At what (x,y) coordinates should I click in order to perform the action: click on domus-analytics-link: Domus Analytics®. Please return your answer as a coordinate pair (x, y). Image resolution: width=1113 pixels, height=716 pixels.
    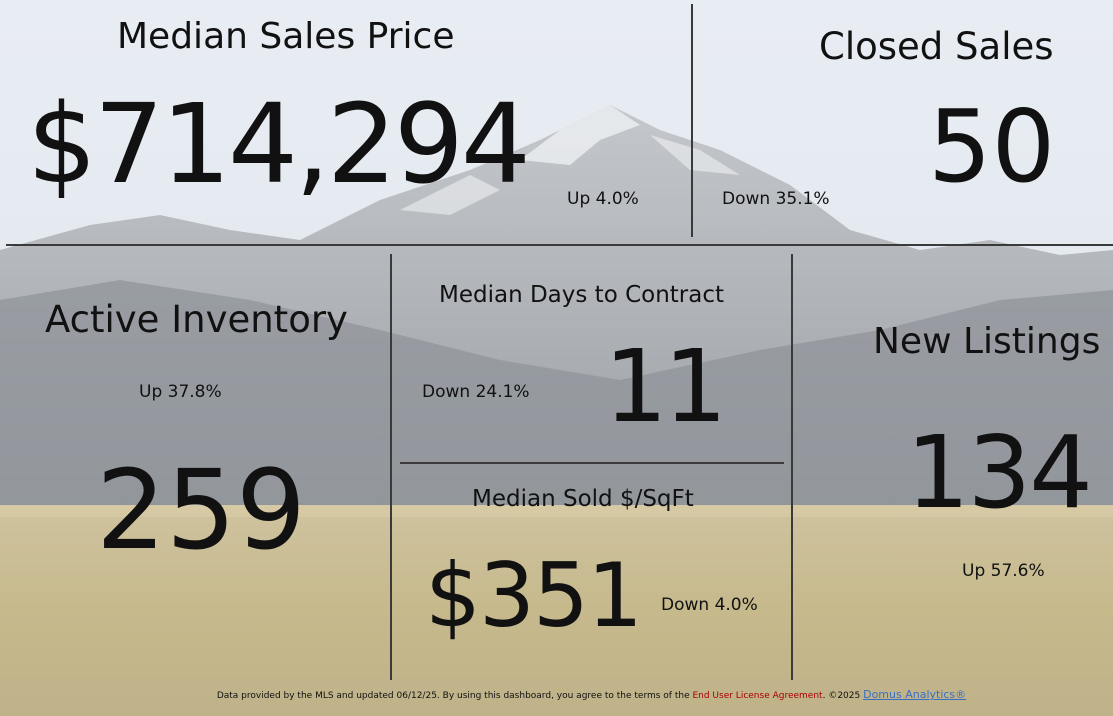
    Looking at the image, I should click on (915, 694).